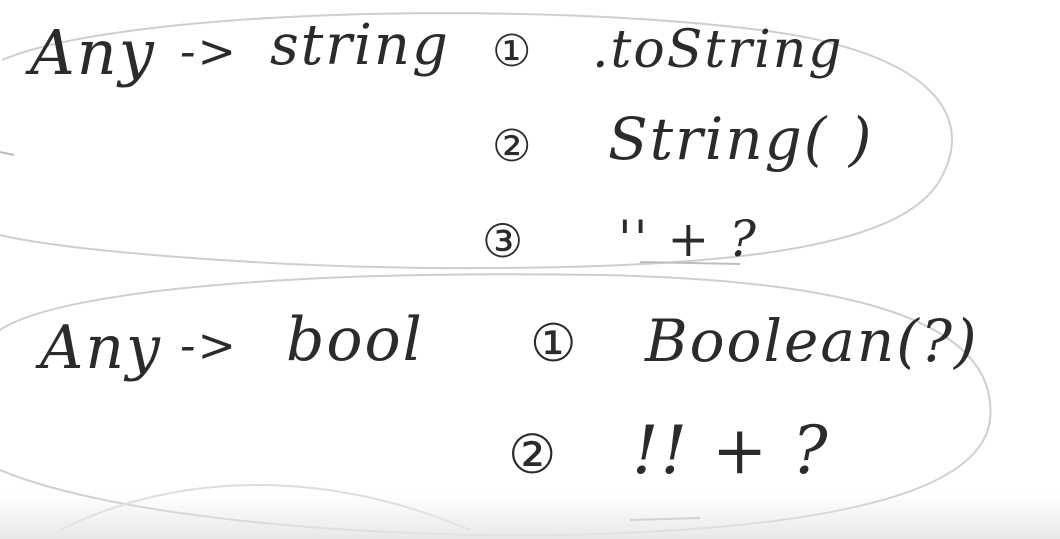 The height and width of the screenshot is (539, 1060). What do you see at coordinates (812, 341) in the screenshot?
I see `option-expression: Boolean(?)` at bounding box center [812, 341].